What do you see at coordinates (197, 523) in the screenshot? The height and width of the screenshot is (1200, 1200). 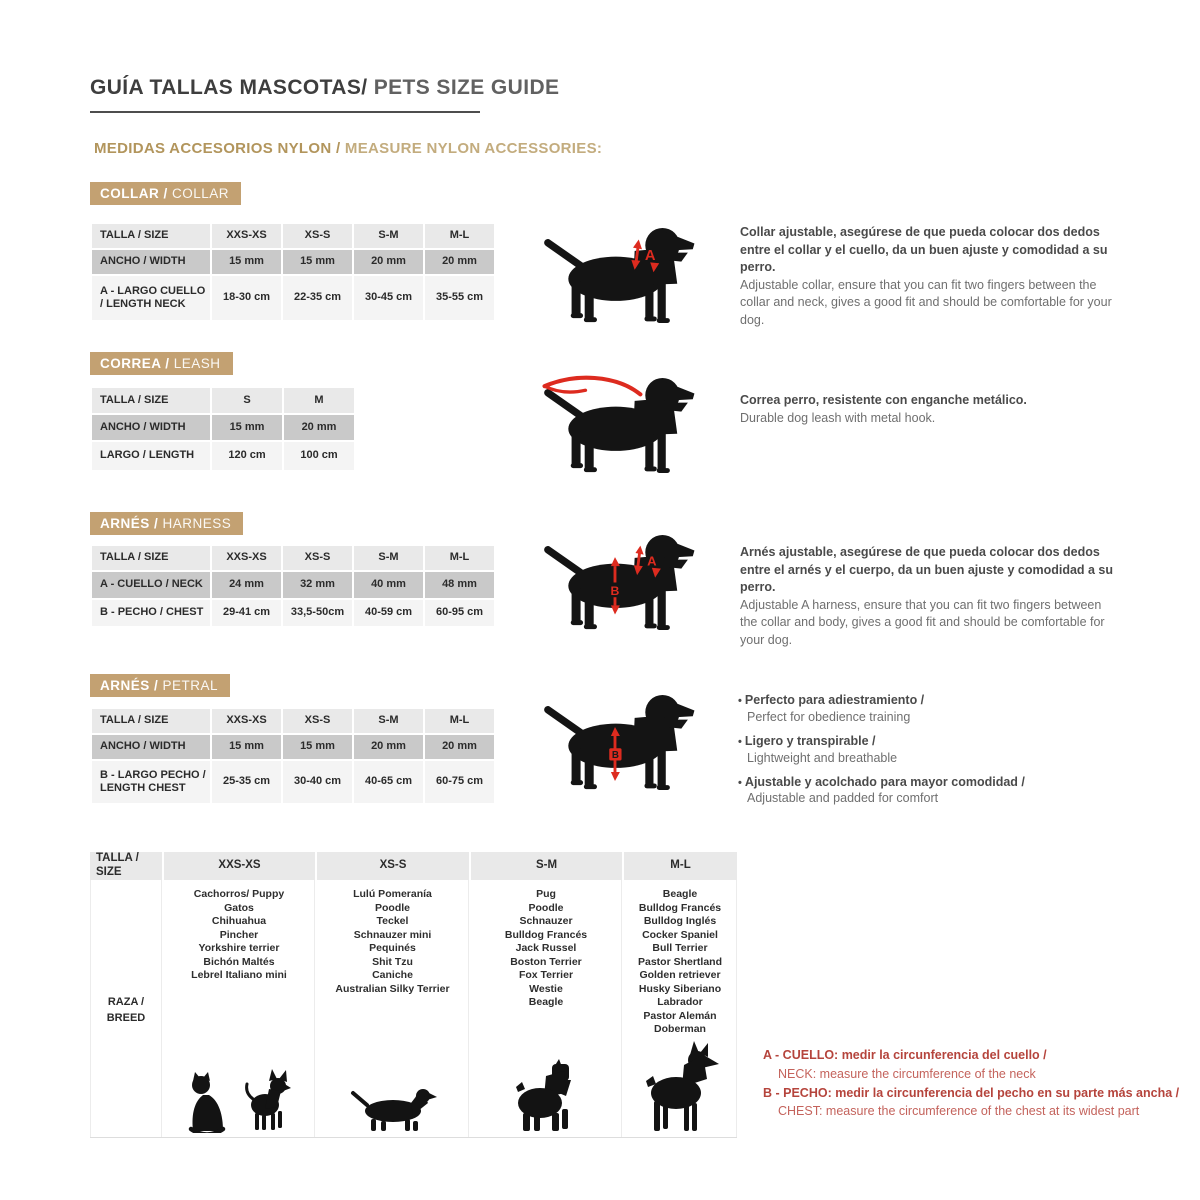 I see `harness-badge-en: HARNESS` at bounding box center [197, 523].